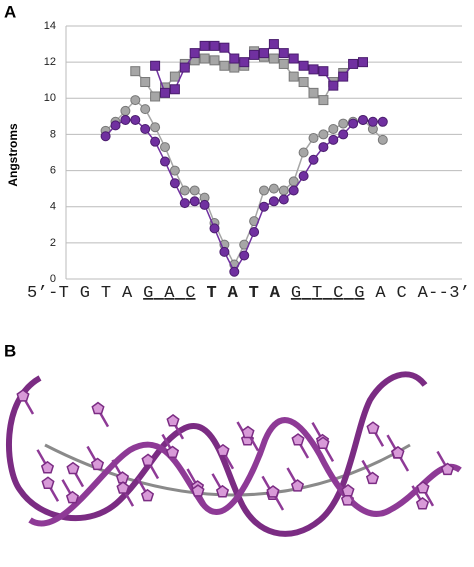 The width and height of the screenshot is (474, 567). What do you see at coordinates (328, 293) in the screenshot?
I see `sequence-part: G T C G` at bounding box center [328, 293].